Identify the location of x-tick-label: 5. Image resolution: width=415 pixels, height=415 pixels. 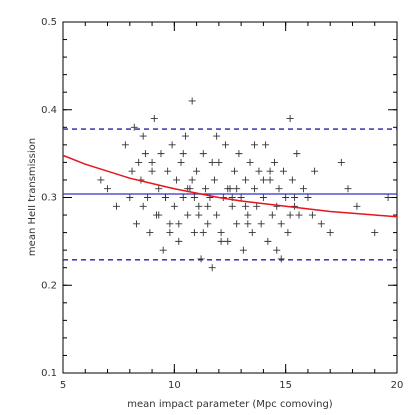
(63, 385).